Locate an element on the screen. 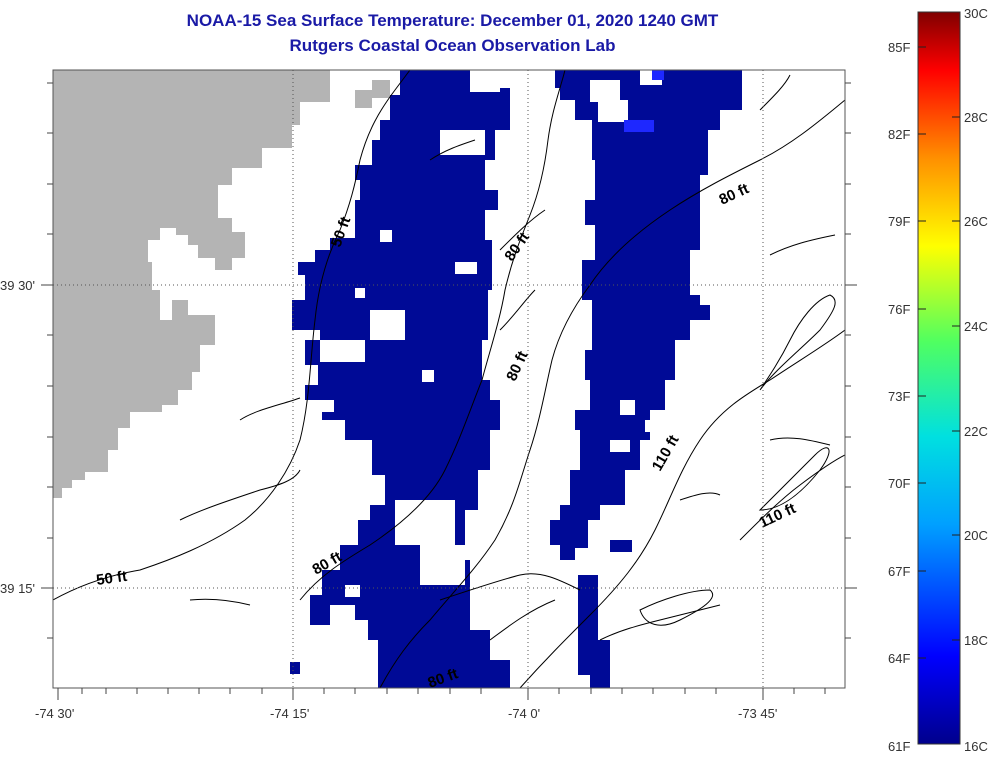  cb-f-85: 85F is located at coordinates (899, 47).